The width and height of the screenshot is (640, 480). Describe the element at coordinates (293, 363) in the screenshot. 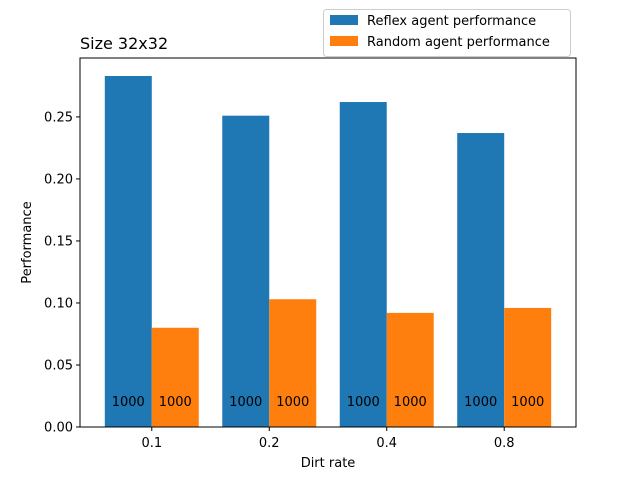

I see `bar-random-0.2` at that location.